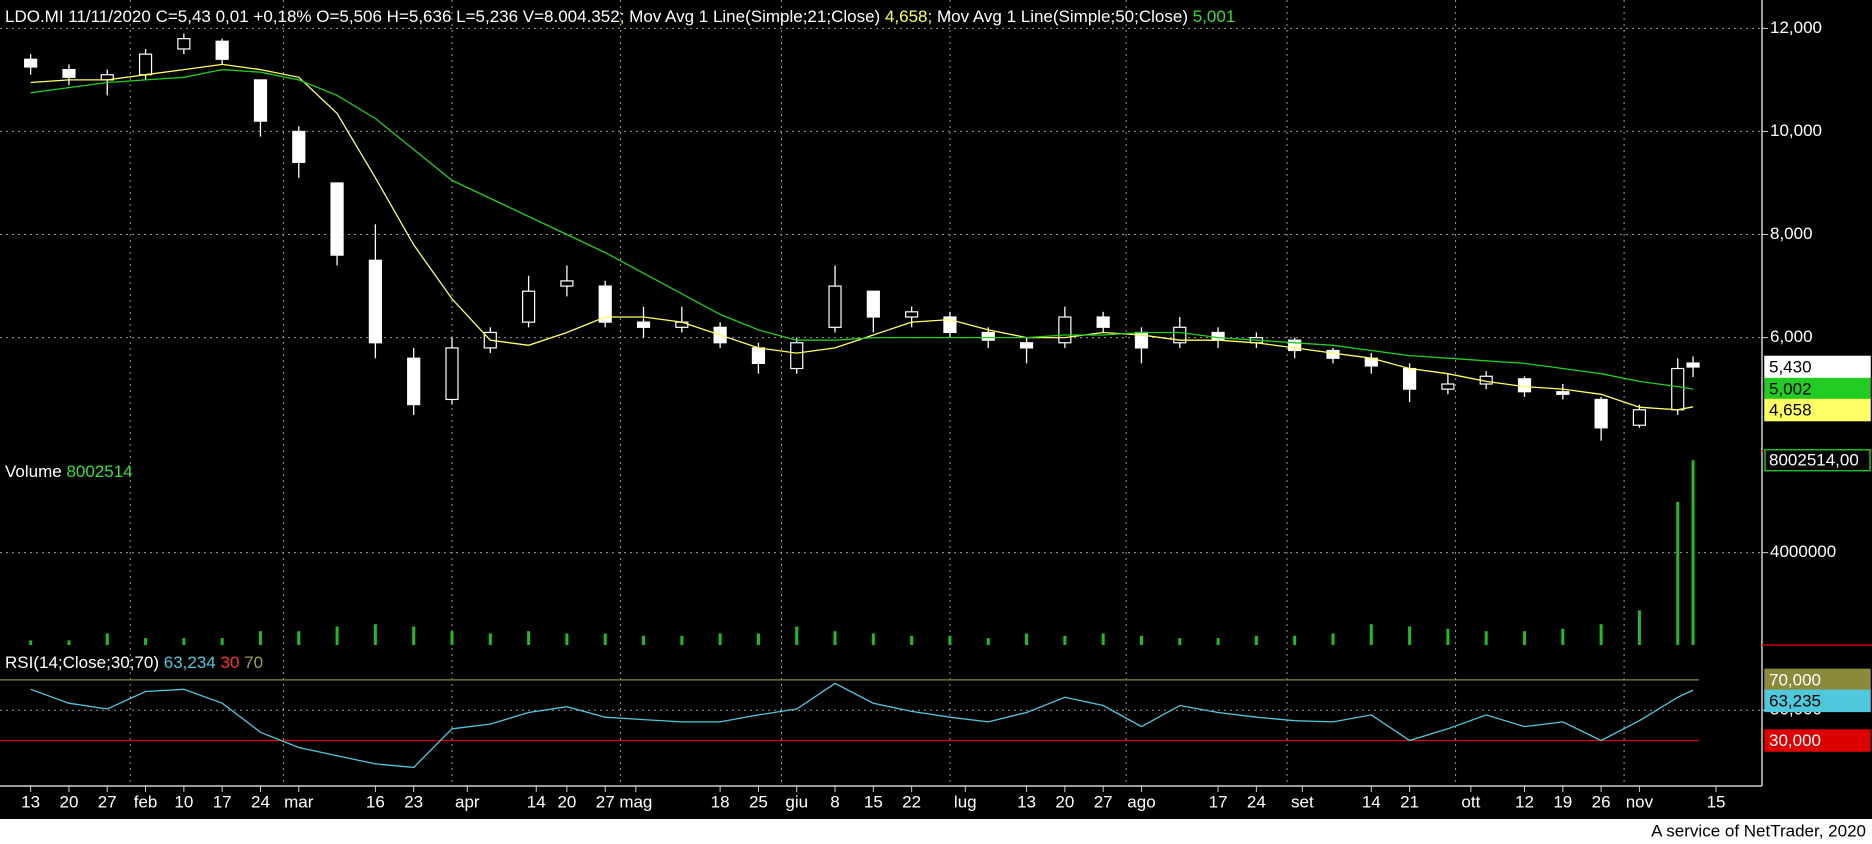  What do you see at coordinates (254, 662) in the screenshot?
I see `legend-value: 70` at bounding box center [254, 662].